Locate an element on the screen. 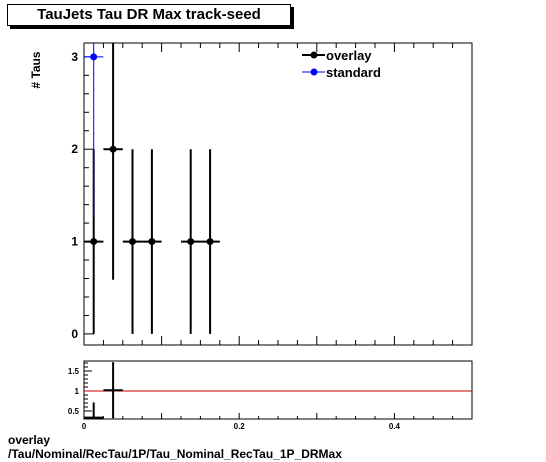 The width and height of the screenshot is (546, 462). chart-title: TauJets Tau DR Max track-seed is located at coordinates (149, 15).